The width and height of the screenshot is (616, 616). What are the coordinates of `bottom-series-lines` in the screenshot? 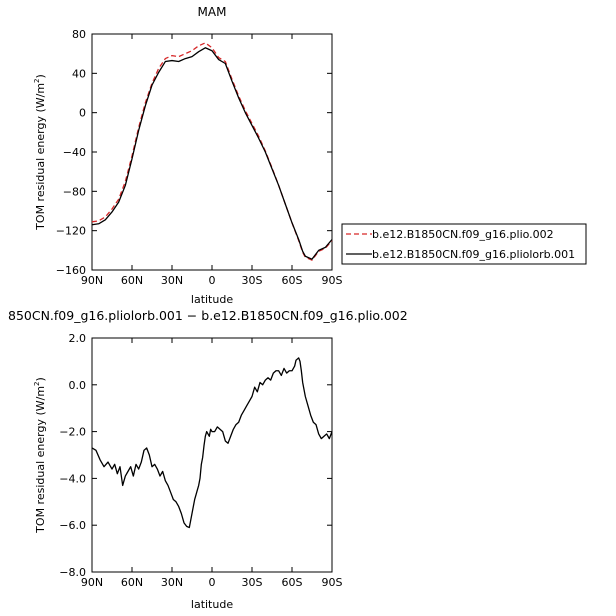 It's located at (212, 443).